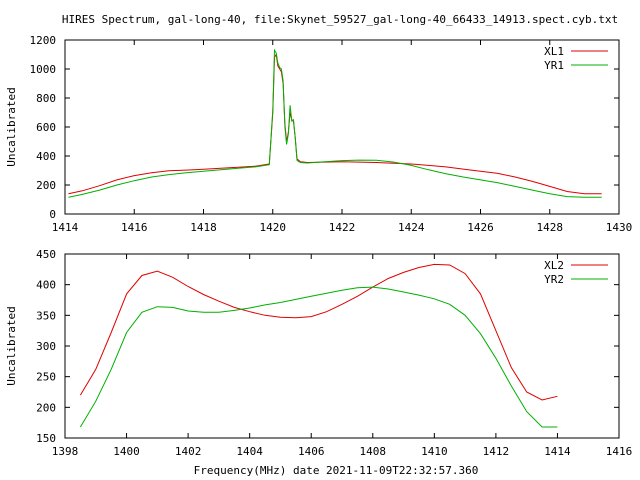 Image resolution: width=640 pixels, height=480 pixels. Describe the element at coordinates (434, 451) in the screenshot. I see `x-tick-label: 1410` at that location.